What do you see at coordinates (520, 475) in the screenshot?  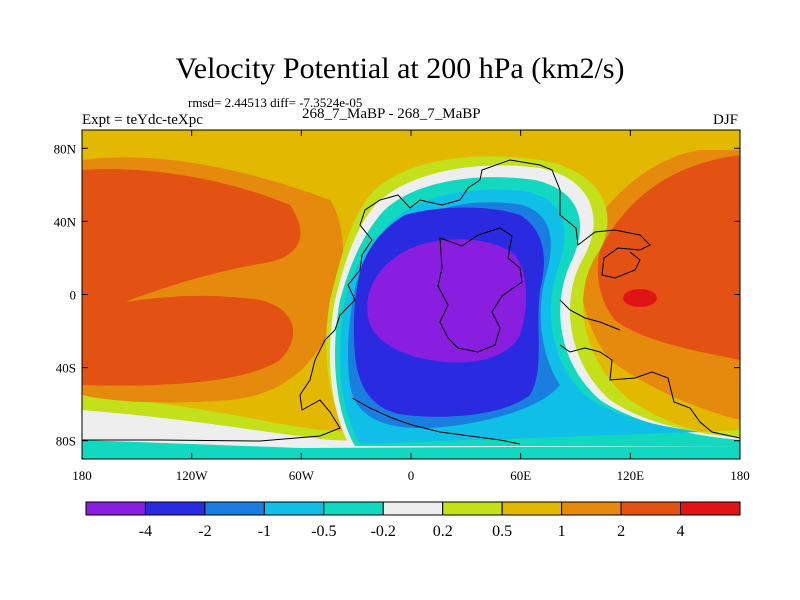 I see `x-tick-label: 60E` at bounding box center [520, 475].